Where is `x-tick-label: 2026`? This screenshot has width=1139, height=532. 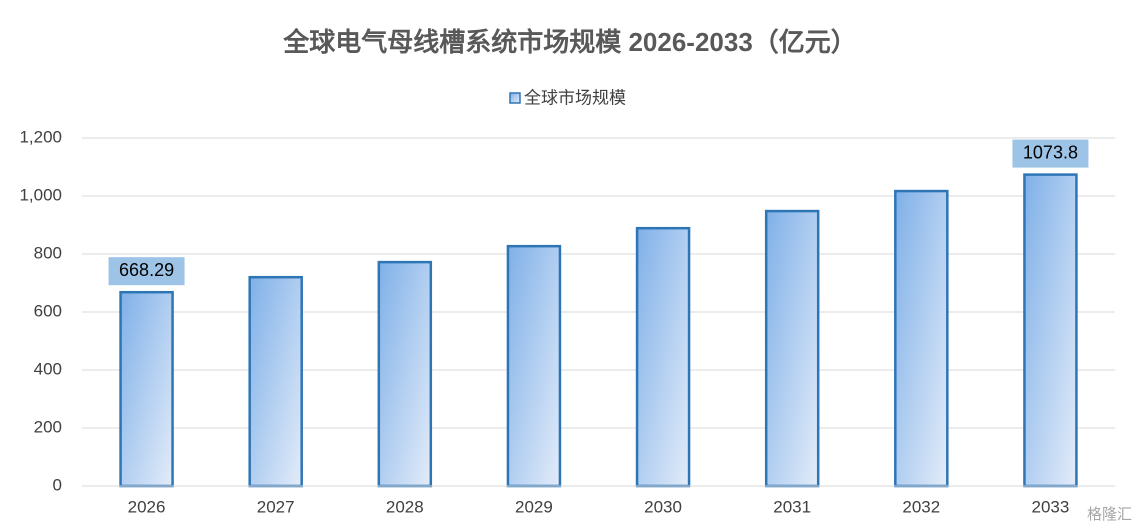
x-tick-label: 2026 is located at coordinates (147, 506).